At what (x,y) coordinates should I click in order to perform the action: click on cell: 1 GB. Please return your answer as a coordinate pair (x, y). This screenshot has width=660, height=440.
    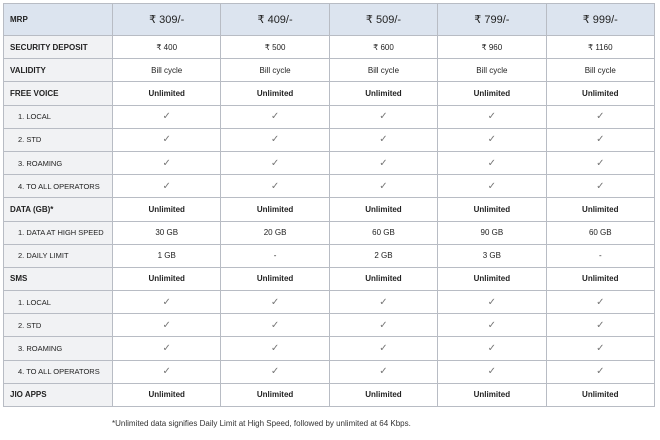
    Looking at the image, I should click on (166, 255).